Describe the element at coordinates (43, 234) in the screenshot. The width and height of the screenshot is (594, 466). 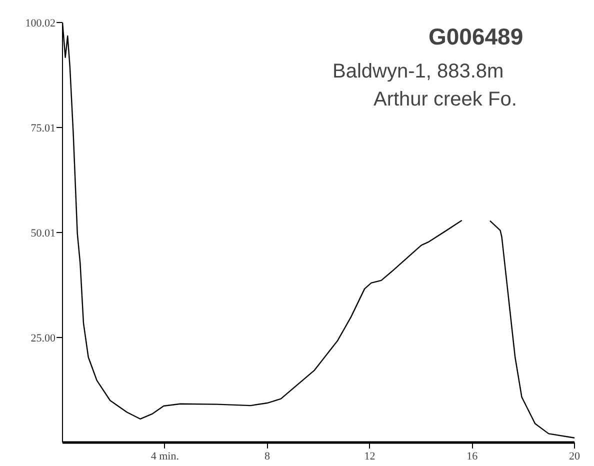
I see `y-tick-label: 50.01` at that location.